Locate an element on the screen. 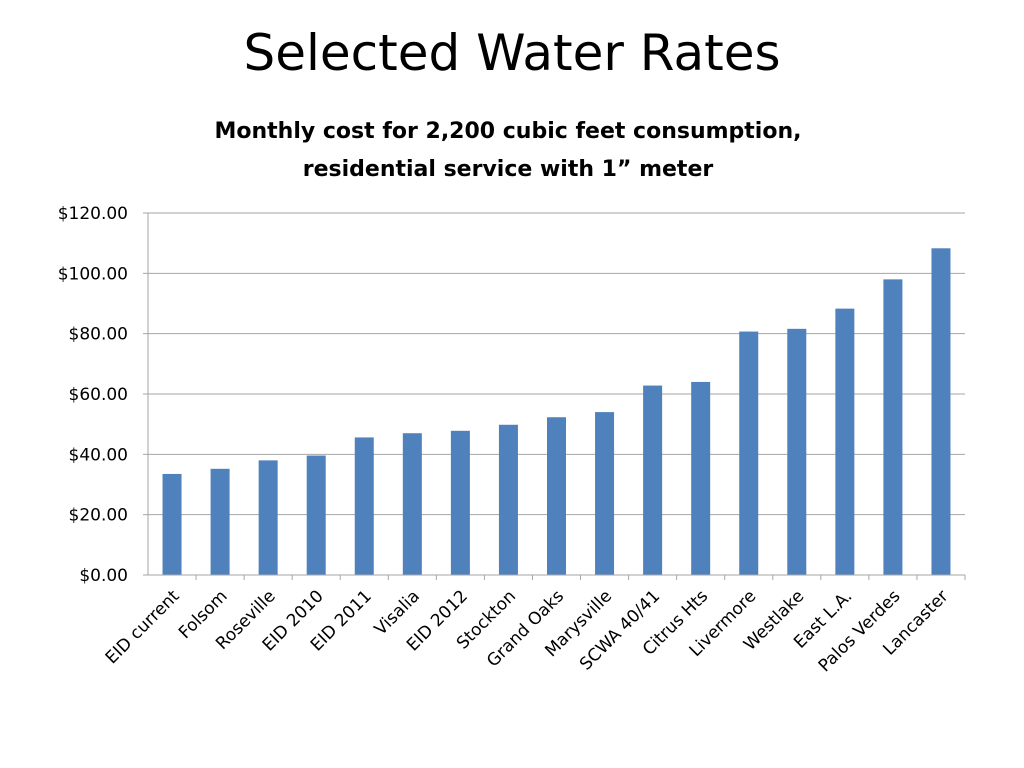 The width and height of the screenshot is (1024, 768). y-tick-label: $60.00 is located at coordinates (98, 395).